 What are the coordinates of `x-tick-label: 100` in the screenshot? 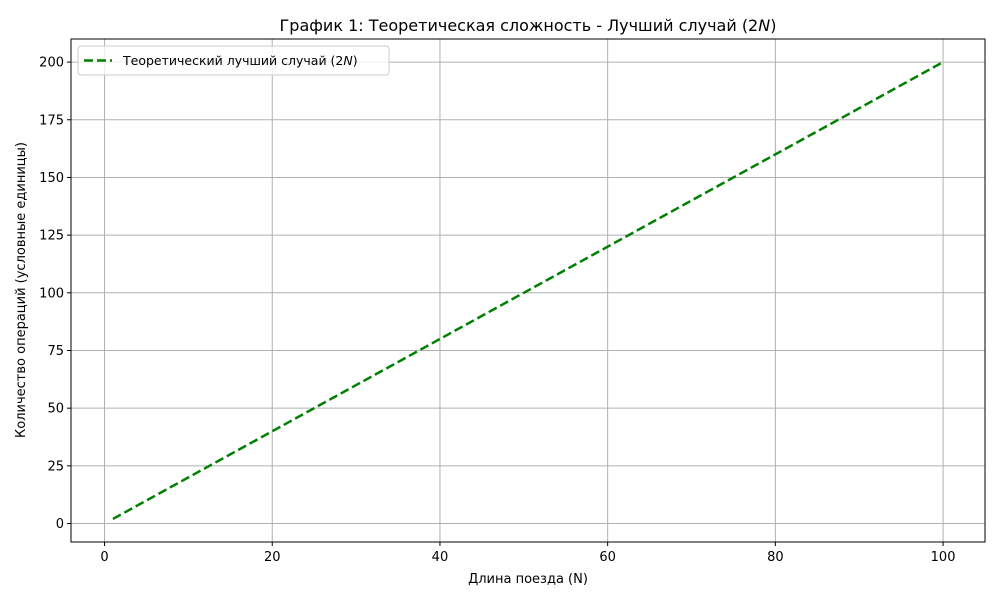 It's located at (943, 557).